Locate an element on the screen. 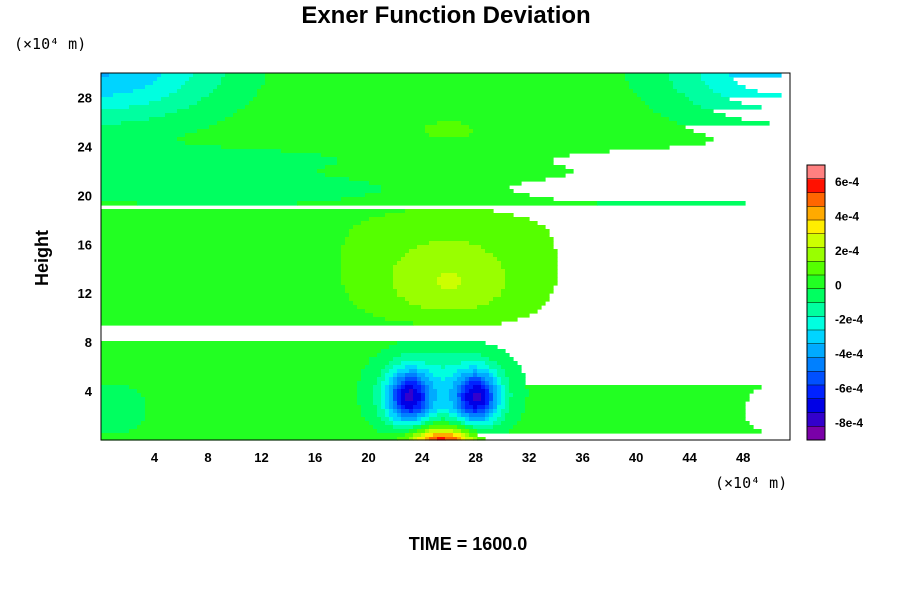  colorbar-tick-label: -6e-4 is located at coordinates (849, 388).